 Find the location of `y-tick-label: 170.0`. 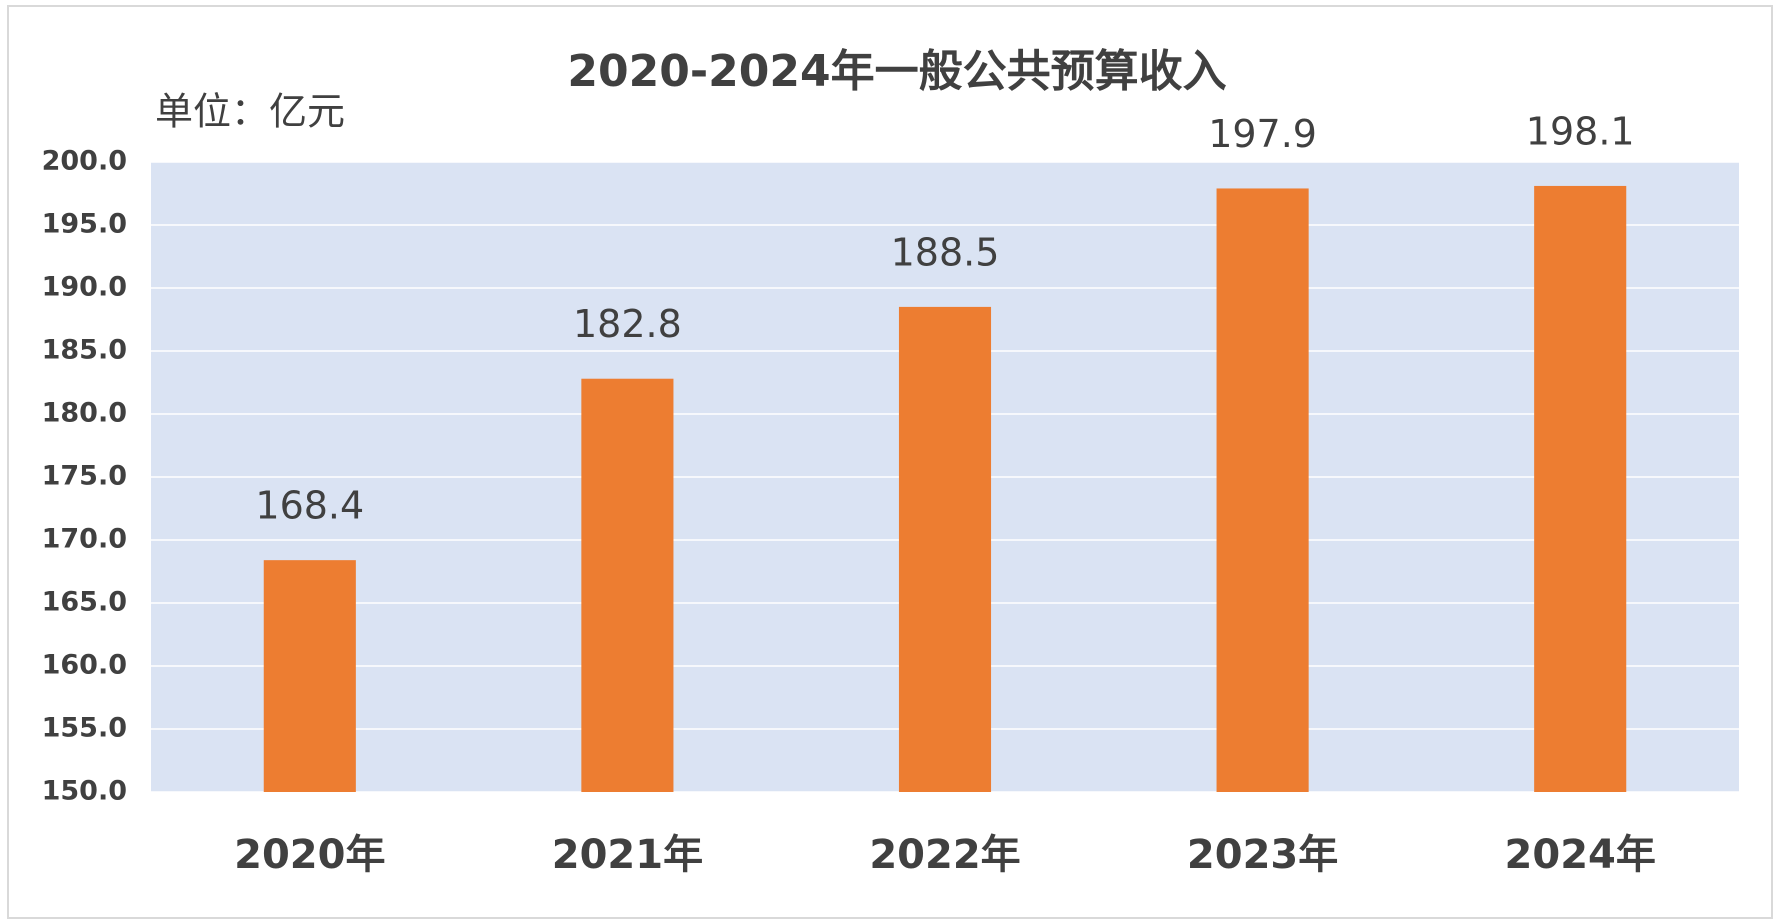

y-tick-label: 170.0 is located at coordinates (84, 539).